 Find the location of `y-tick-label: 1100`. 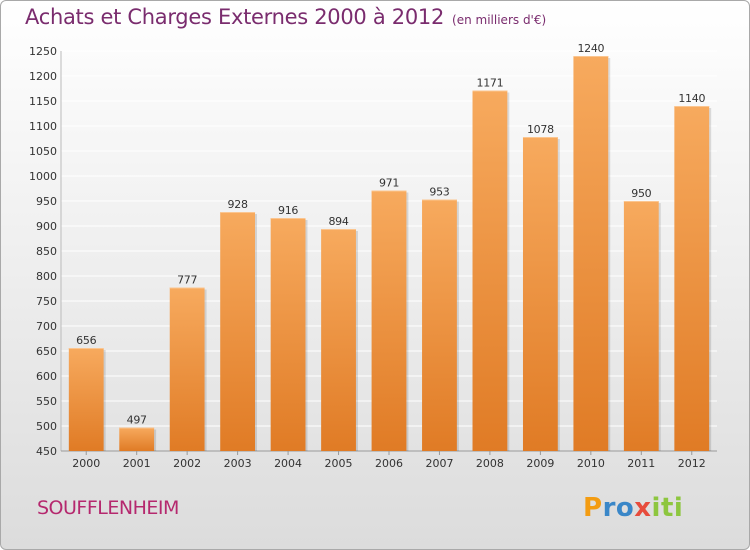

y-tick-label: 1100 is located at coordinates (43, 126).